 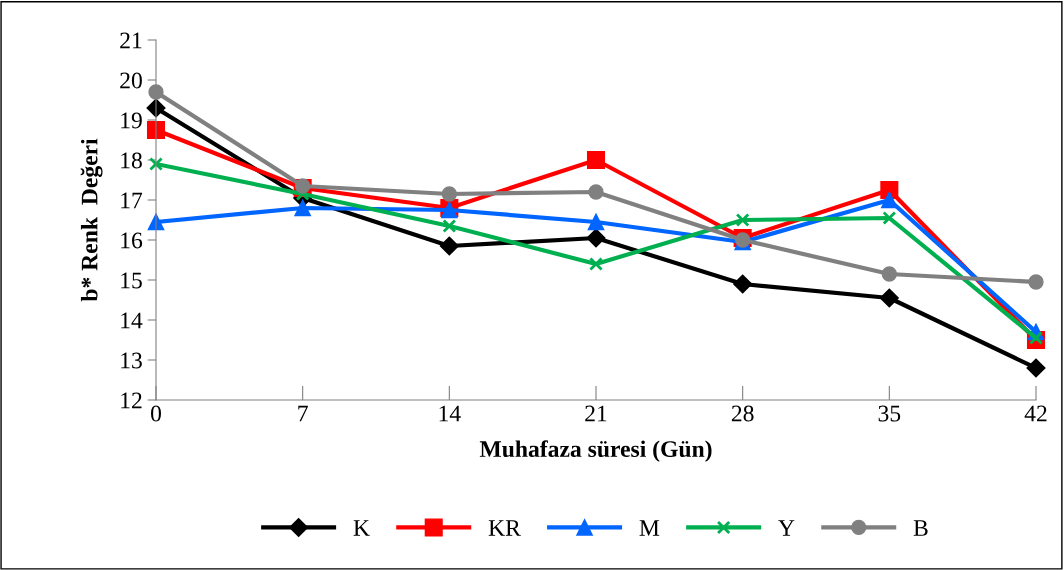 What do you see at coordinates (156, 413) in the screenshot?
I see `x-tick-label: 0` at bounding box center [156, 413].